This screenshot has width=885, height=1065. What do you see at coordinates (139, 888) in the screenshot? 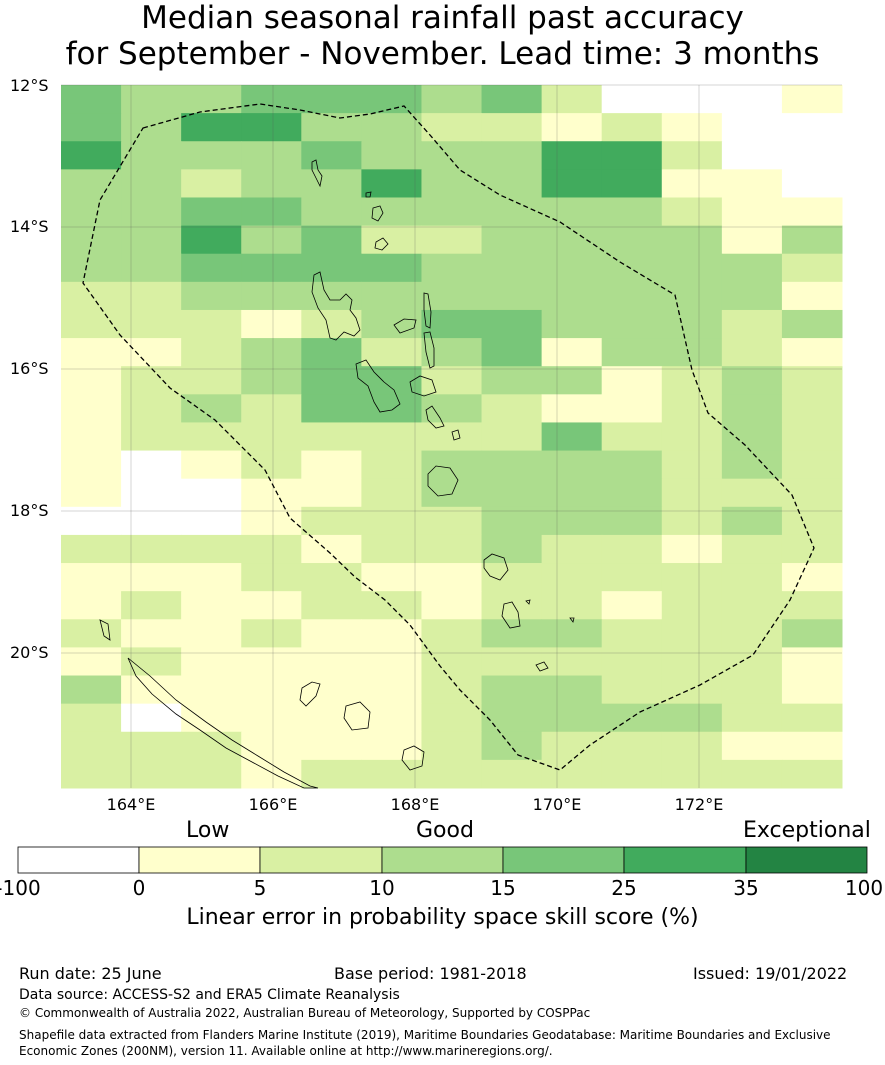
I see `colorbar-tick: 0` at bounding box center [139, 888].